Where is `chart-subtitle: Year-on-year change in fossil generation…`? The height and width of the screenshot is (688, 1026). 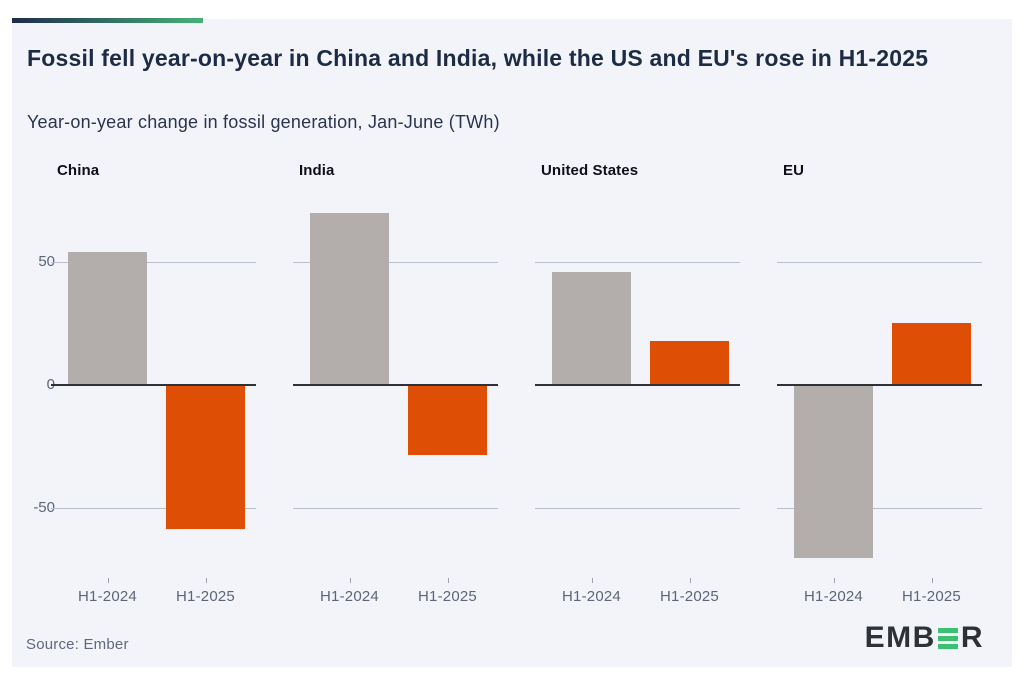
chart-subtitle: Year-on-year change in fossil generation… is located at coordinates (263, 122).